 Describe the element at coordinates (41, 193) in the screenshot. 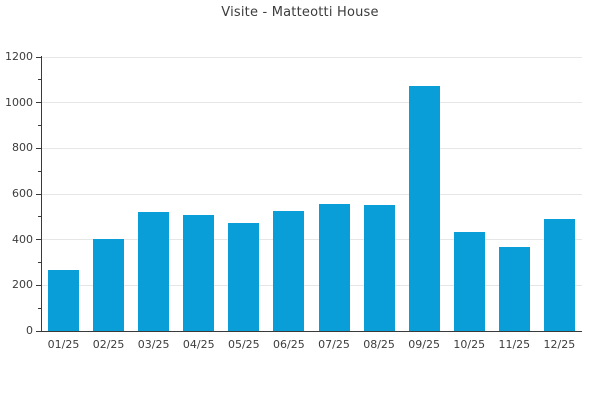

I see `y-axis-line` at that location.